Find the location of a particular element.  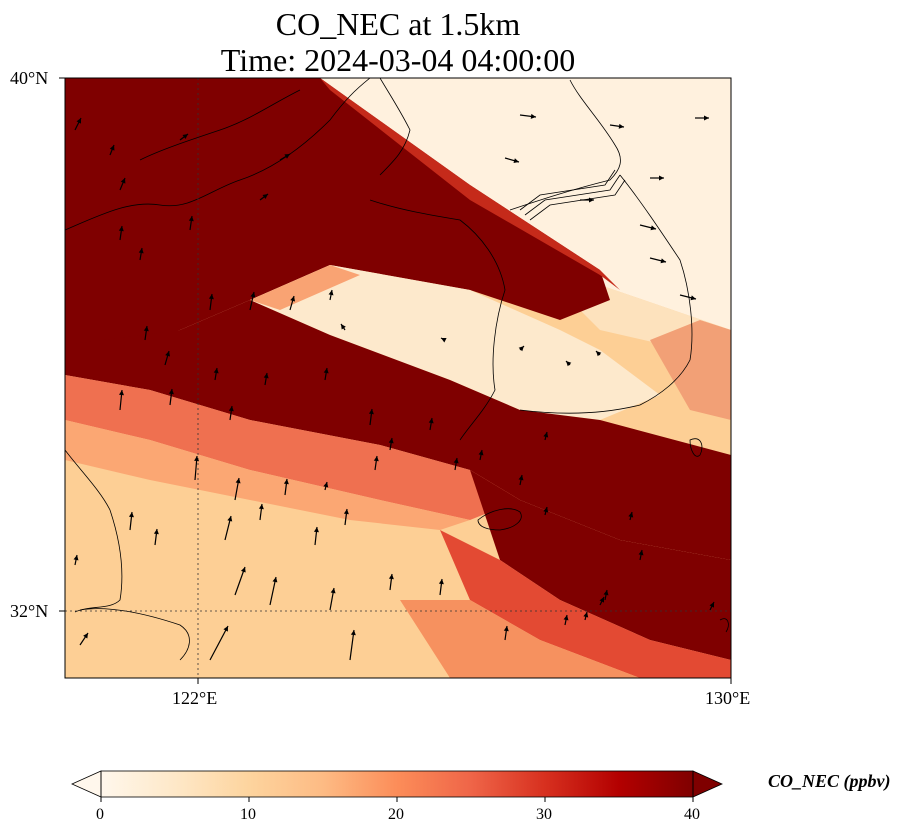

colorbar-tick-0: 0 is located at coordinates (100, 814).